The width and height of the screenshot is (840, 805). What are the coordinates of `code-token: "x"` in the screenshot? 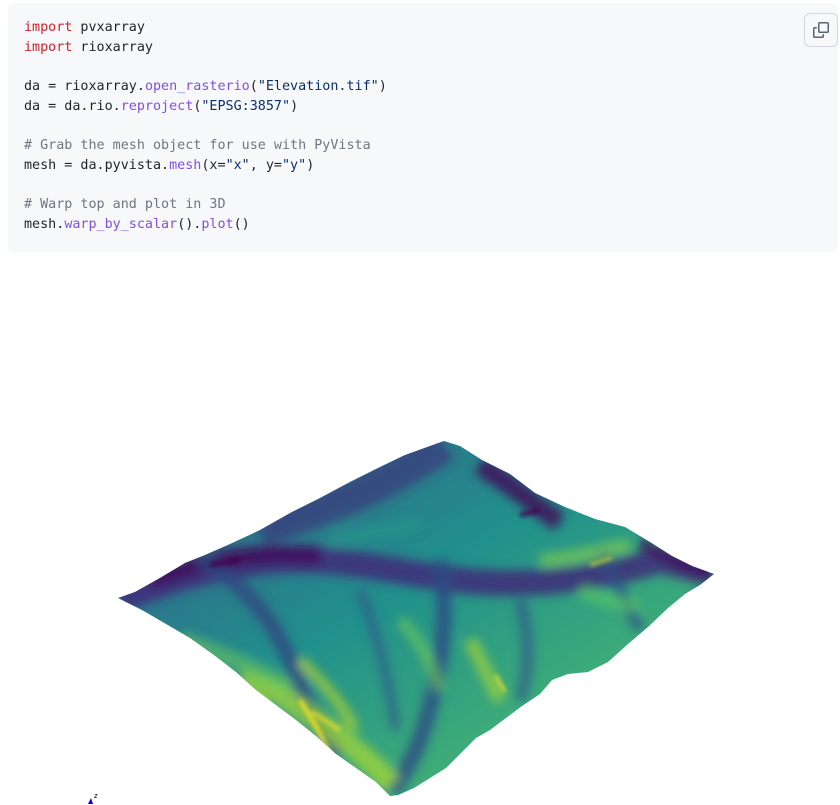 It's located at (237, 165).